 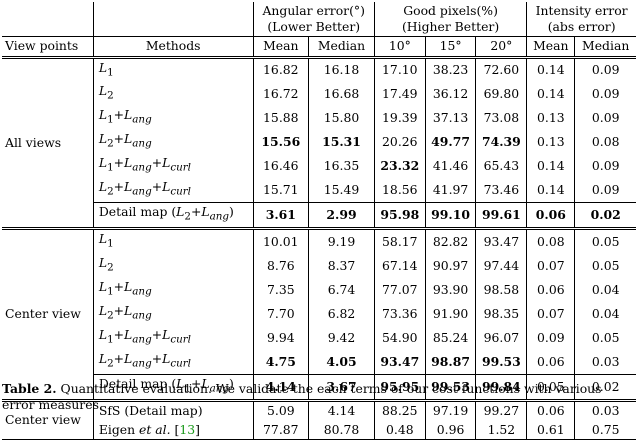 What do you see at coordinates (450, 338) in the screenshot?
I see `value-cell: 85.24` at bounding box center [450, 338].